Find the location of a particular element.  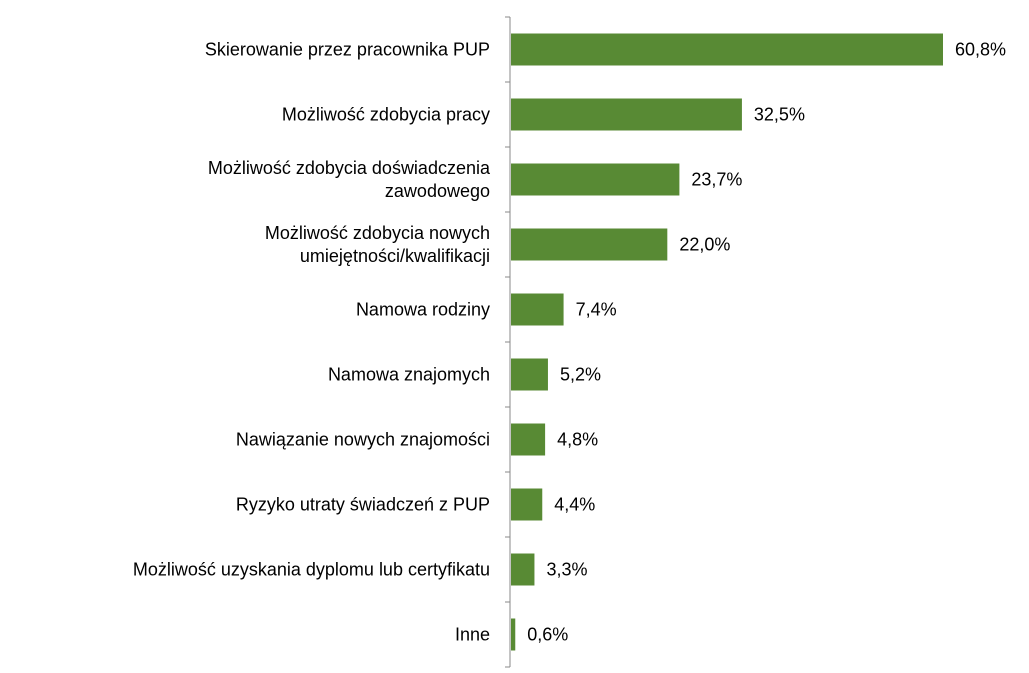

category-label: Namowa znajomych is located at coordinates (408, 374).